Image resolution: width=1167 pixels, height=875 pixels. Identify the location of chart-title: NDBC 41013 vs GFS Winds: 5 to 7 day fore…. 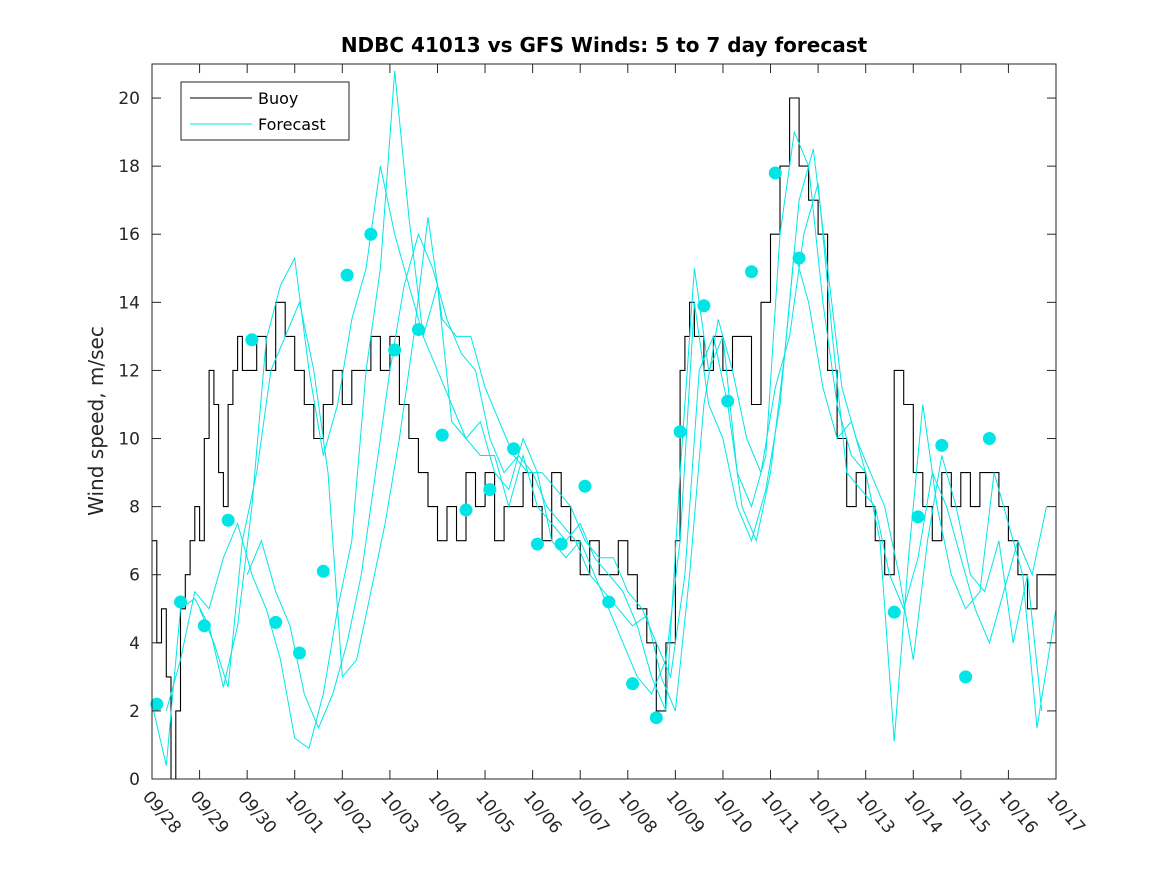
(604, 45).